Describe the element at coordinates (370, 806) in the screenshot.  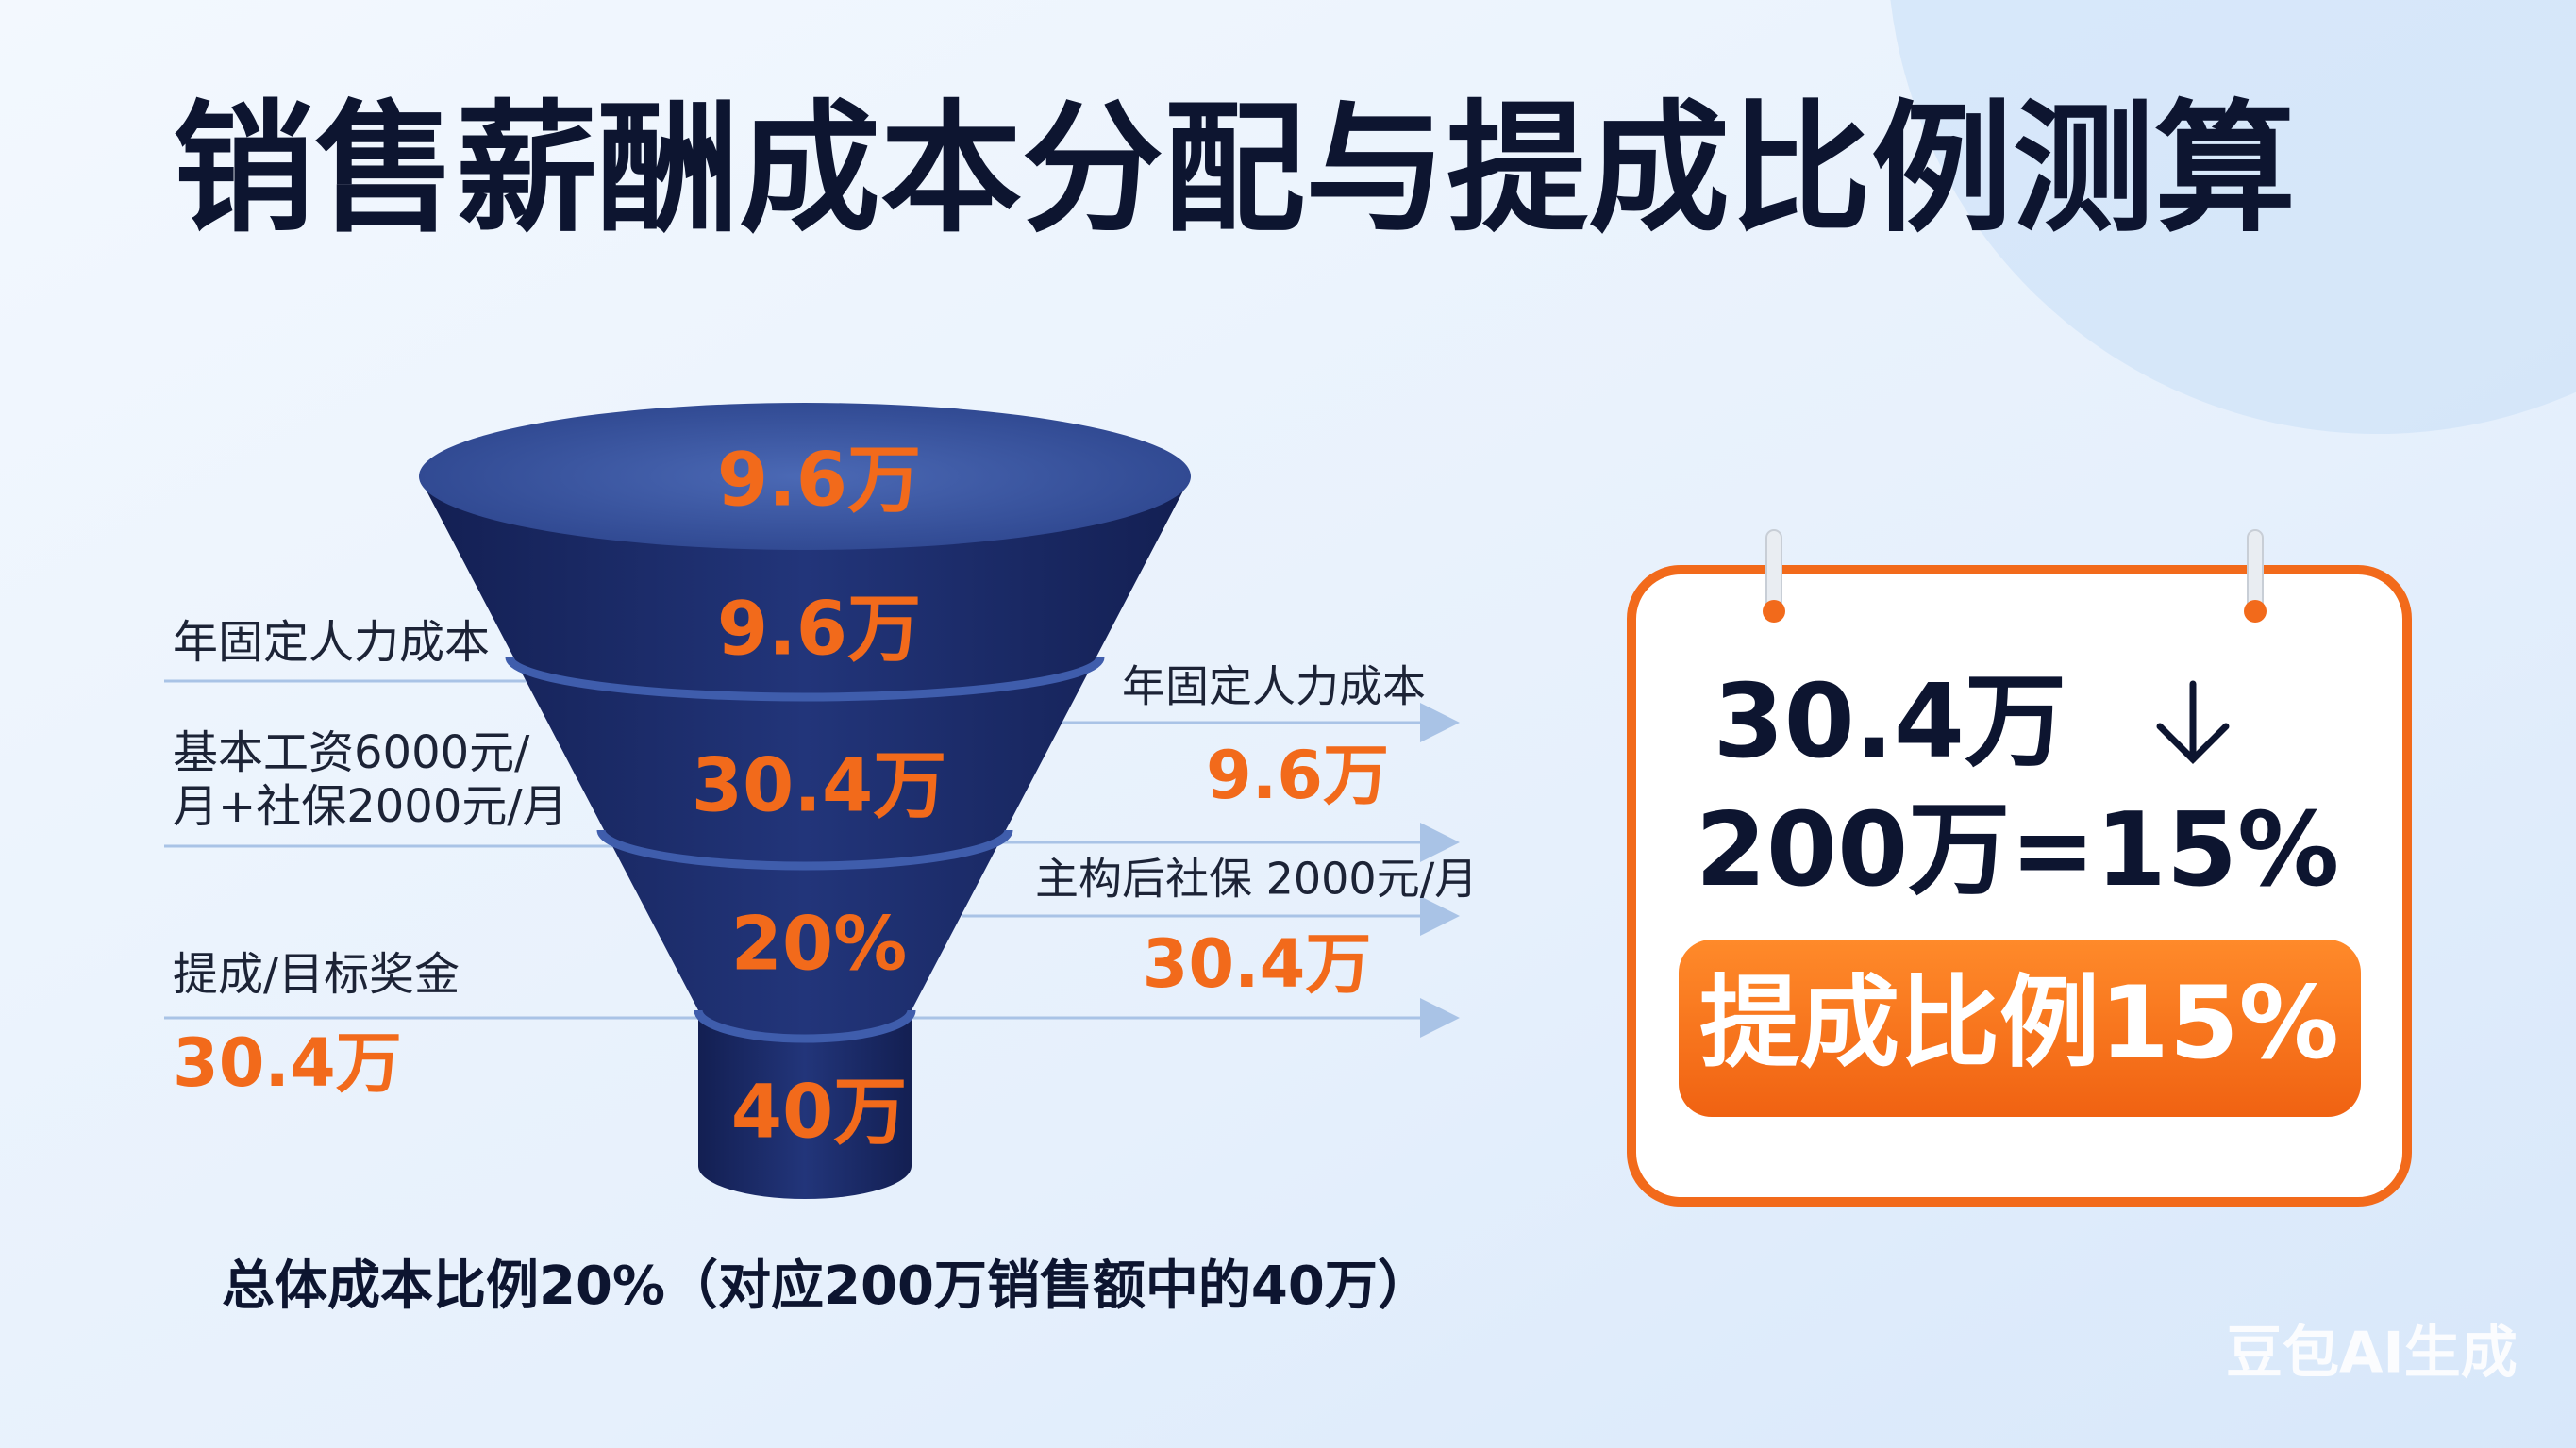
I see `left-label: 月+社保2000元/月` at that location.